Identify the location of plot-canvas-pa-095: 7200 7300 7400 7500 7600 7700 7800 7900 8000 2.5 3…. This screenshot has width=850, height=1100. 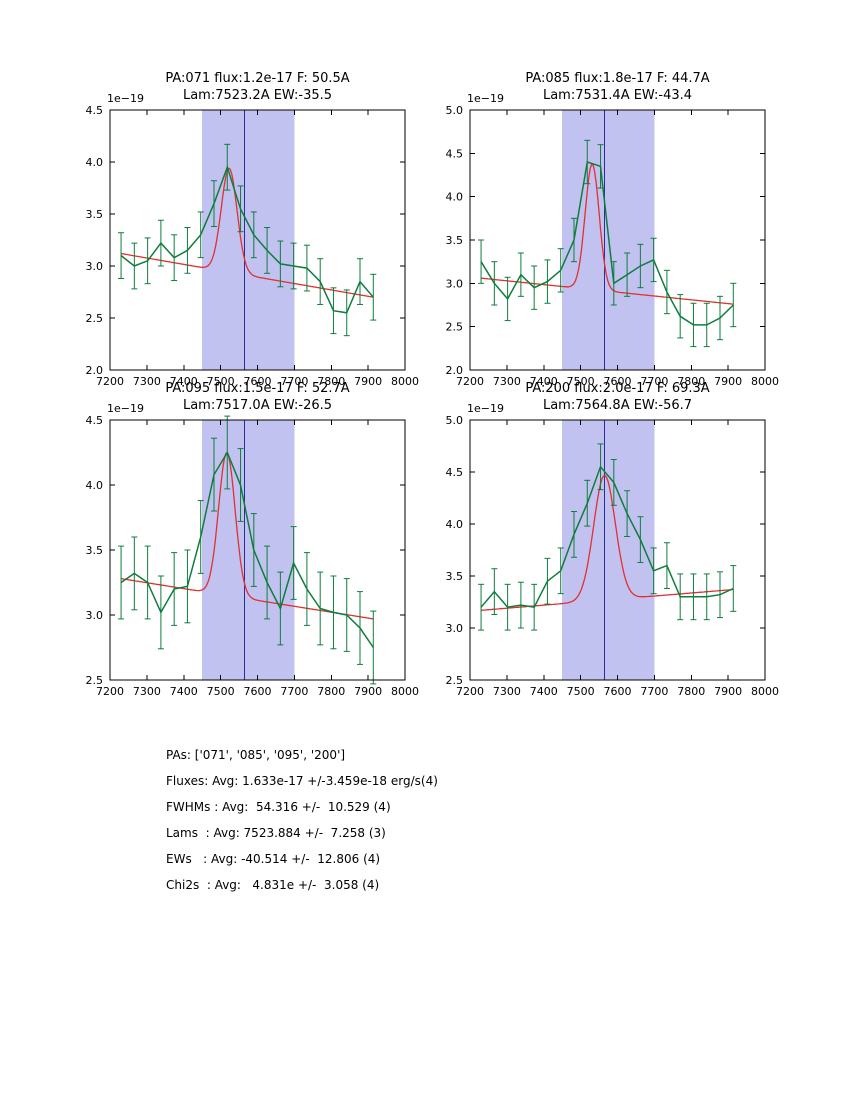
(253, 556).